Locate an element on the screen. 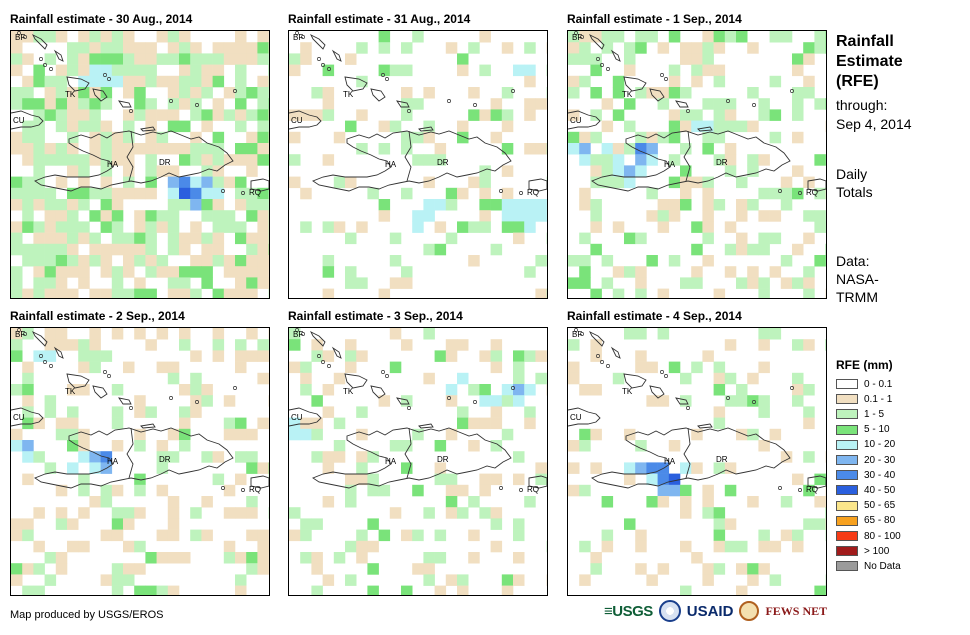 The height and width of the screenshot is (635, 970). map-label-cu: CU is located at coordinates (576, 120).